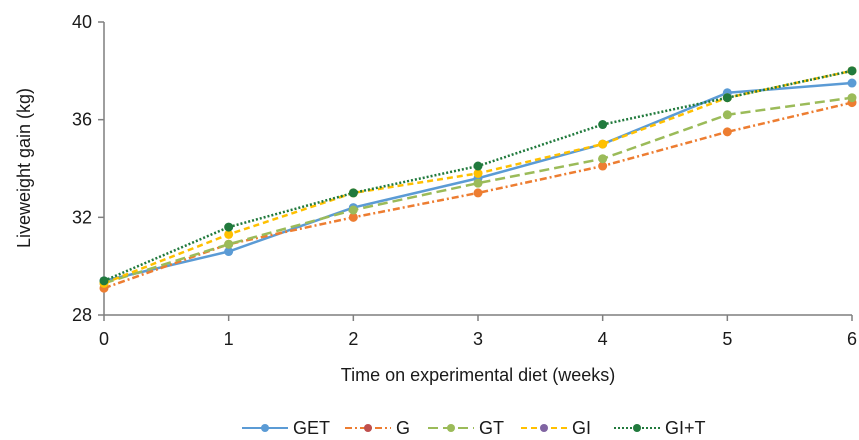 Image resolution: width=859 pixels, height=440 pixels. I want to click on y-tick-label: 32, so click(82, 217).